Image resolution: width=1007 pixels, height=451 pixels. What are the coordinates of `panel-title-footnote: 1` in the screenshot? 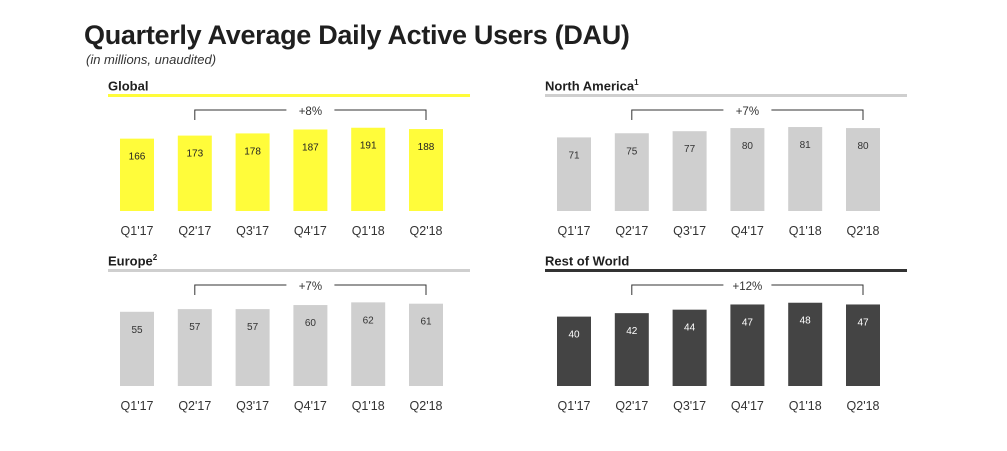 It's located at (636, 82).